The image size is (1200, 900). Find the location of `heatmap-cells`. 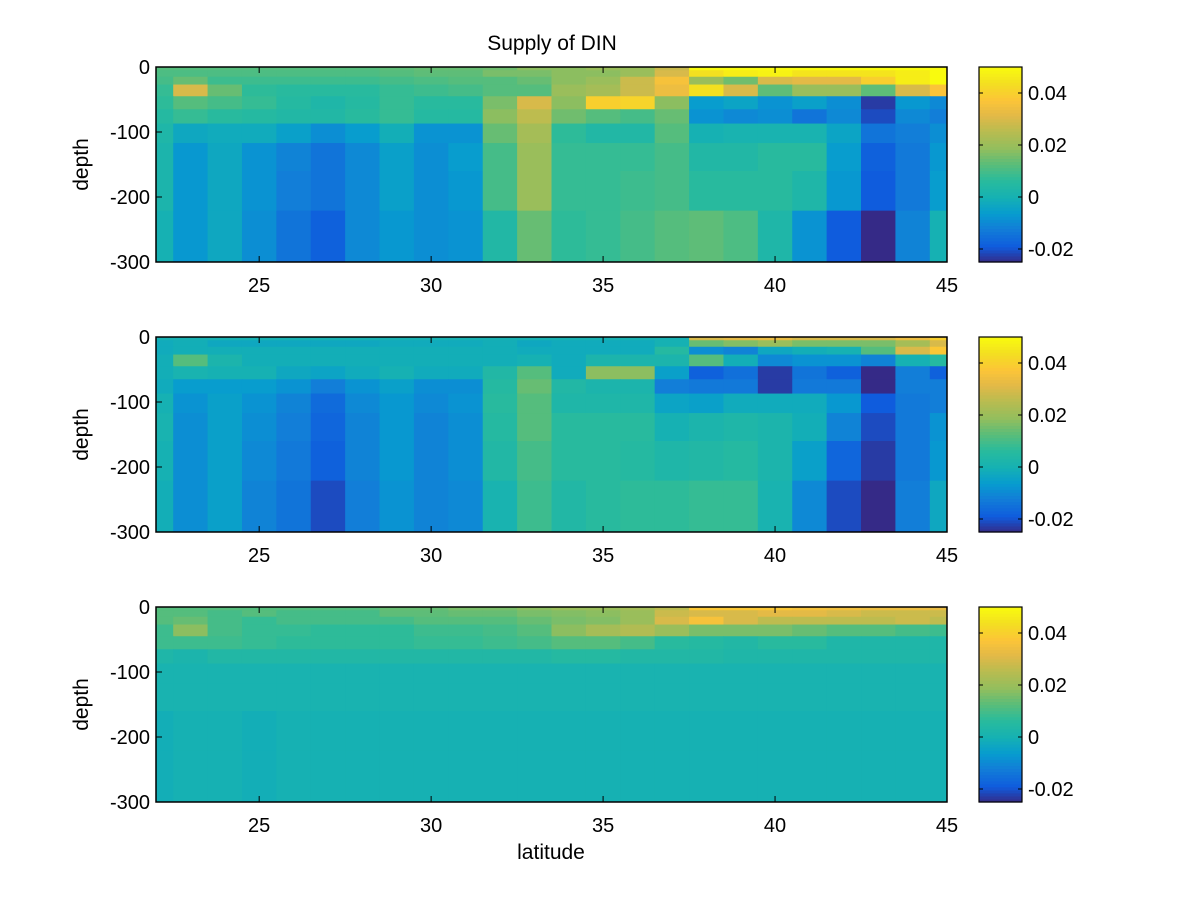

heatmap-cells is located at coordinates (551, 434).